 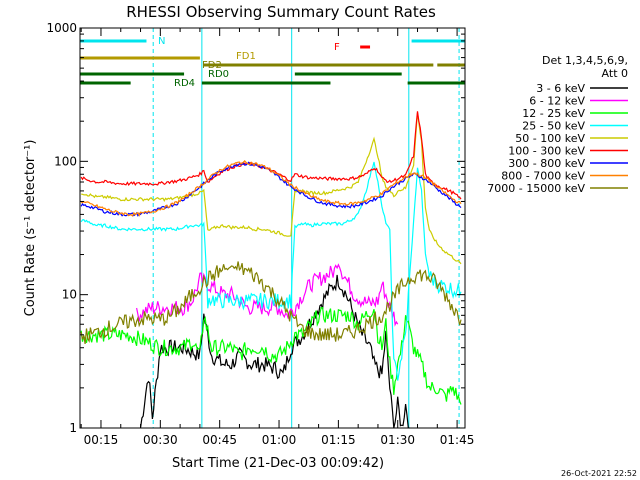 What do you see at coordinates (546, 163) in the screenshot?
I see `legend-entry-label: 300 - 800 keV` at bounding box center [546, 163].